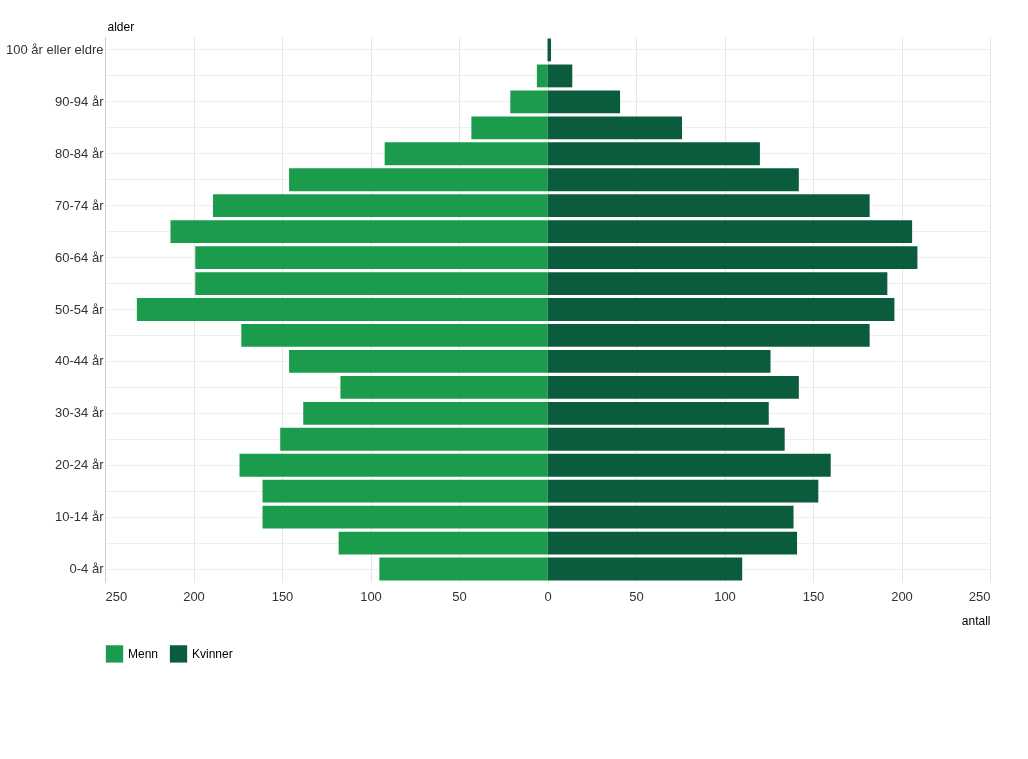  Describe the element at coordinates (80, 517) in the screenshot. I see `y-tick-label: 10-14 år` at that location.